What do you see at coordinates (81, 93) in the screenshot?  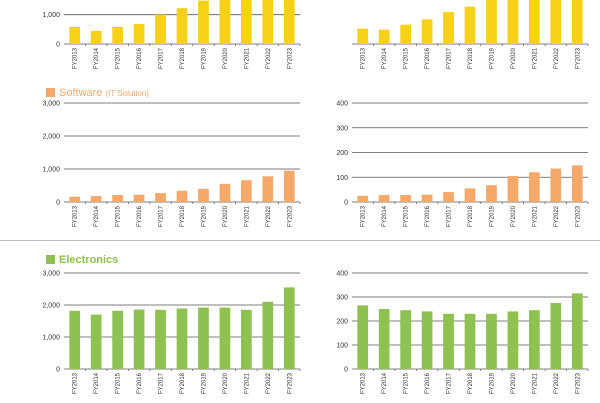 I see `software-title: Software` at bounding box center [81, 93].